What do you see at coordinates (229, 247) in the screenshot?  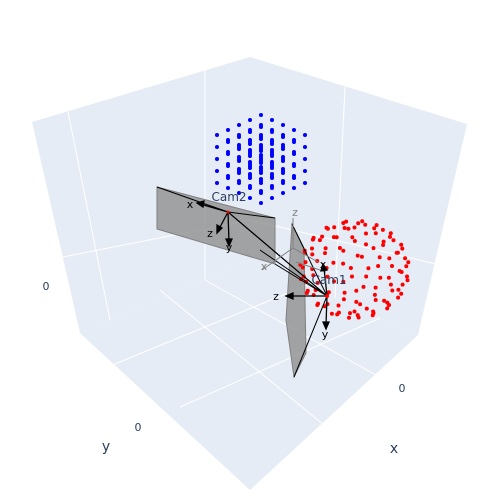 I see `cam2-axis-y: y` at bounding box center [229, 247].